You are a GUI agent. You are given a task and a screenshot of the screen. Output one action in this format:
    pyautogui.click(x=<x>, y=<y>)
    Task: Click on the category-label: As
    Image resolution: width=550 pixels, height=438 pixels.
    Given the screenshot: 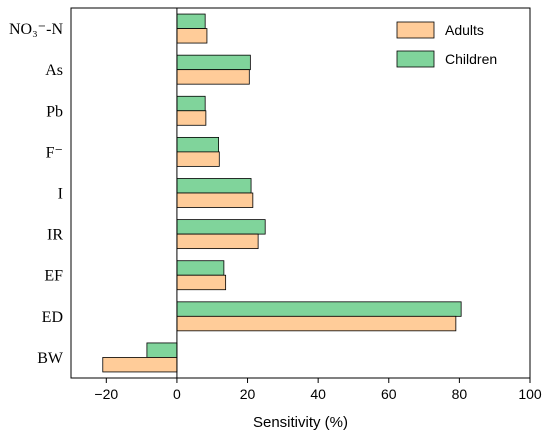 What is the action you would take?
    pyautogui.click(x=54, y=70)
    